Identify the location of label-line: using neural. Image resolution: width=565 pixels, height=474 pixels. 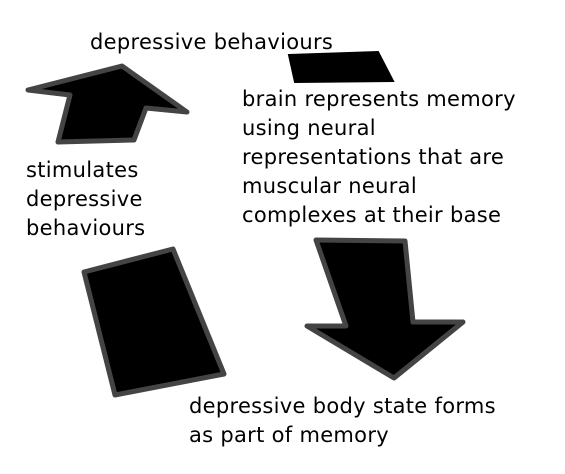
(309, 128).